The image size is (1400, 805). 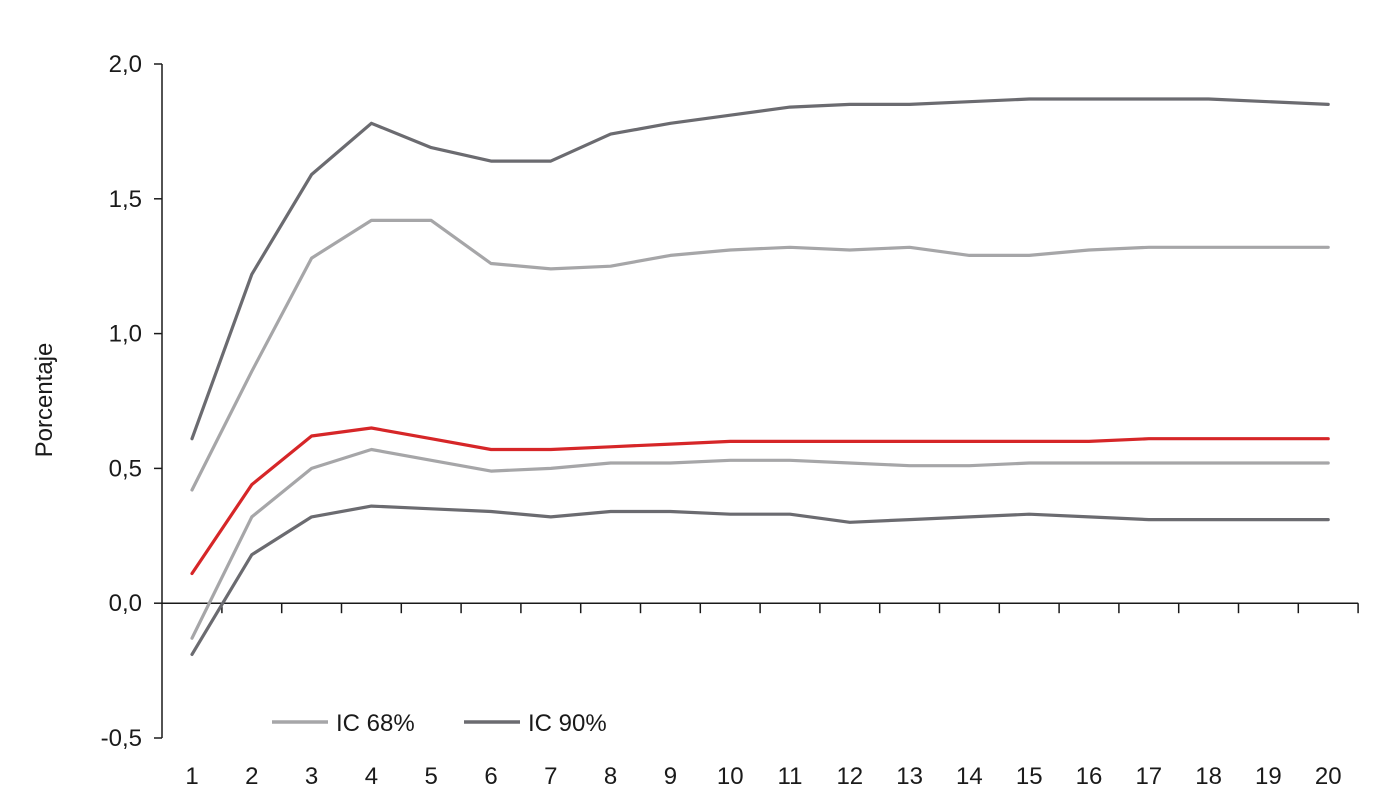 I want to click on y-tick-label: 1,5, so click(x=125, y=199).